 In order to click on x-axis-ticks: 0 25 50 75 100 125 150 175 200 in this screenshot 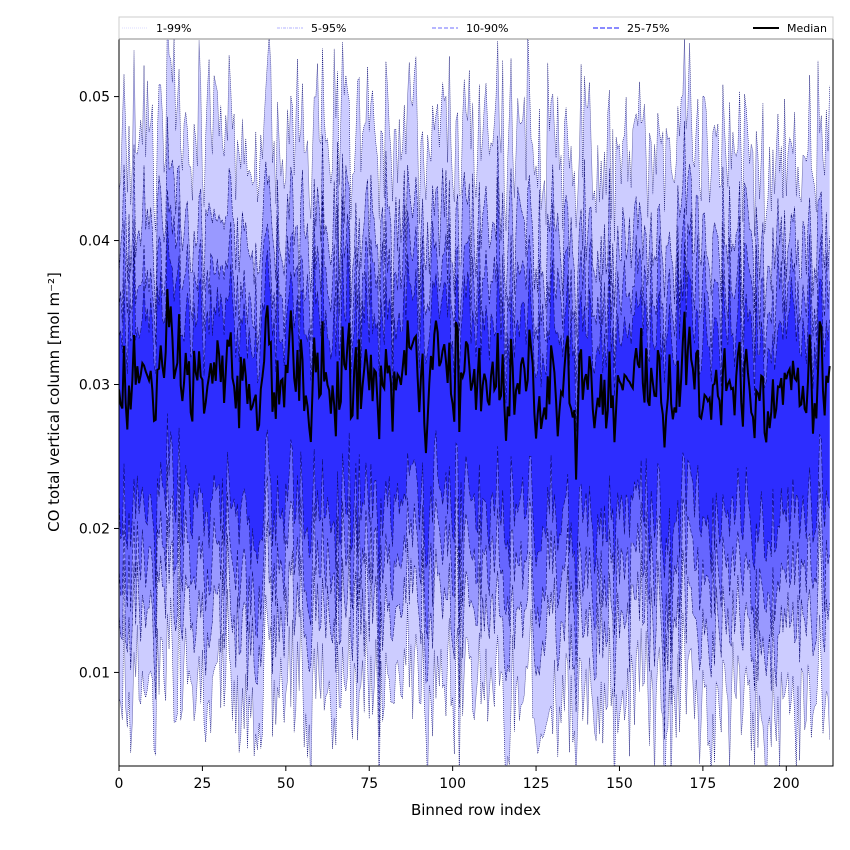, I will do `click(457, 779)`.